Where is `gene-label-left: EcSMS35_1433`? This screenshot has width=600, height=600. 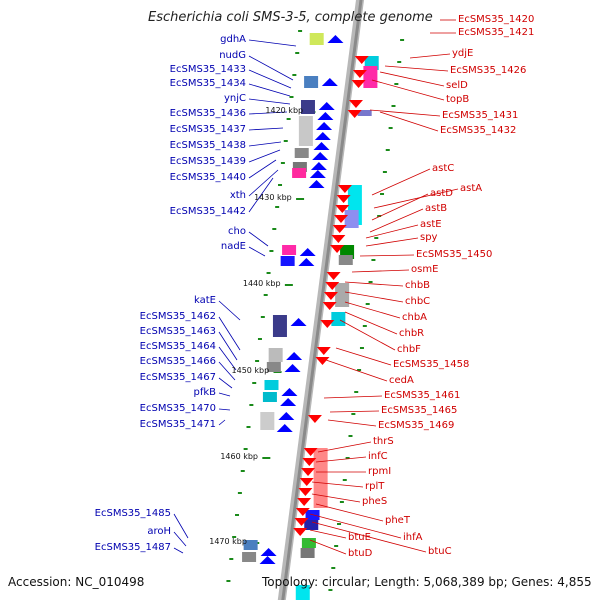
gene-label-left: EcSMS35_1433 is located at coordinates (207, 69).